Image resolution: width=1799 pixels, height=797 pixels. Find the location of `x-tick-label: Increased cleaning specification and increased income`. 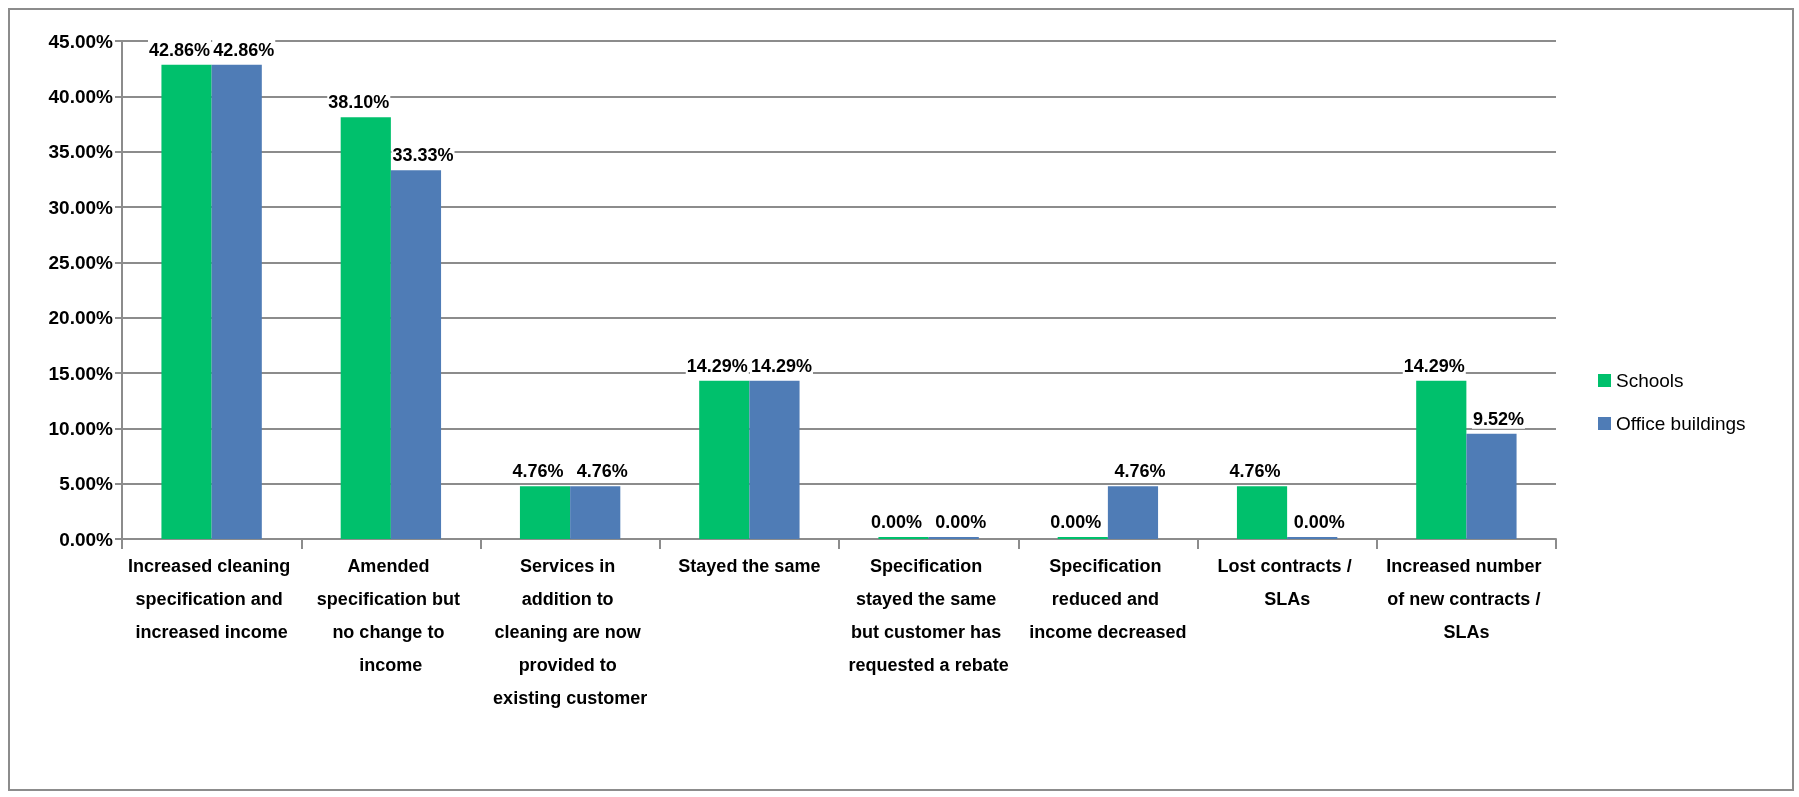

x-tick-label: Increased cleaning specification and increased income is located at coordinates (212, 598).